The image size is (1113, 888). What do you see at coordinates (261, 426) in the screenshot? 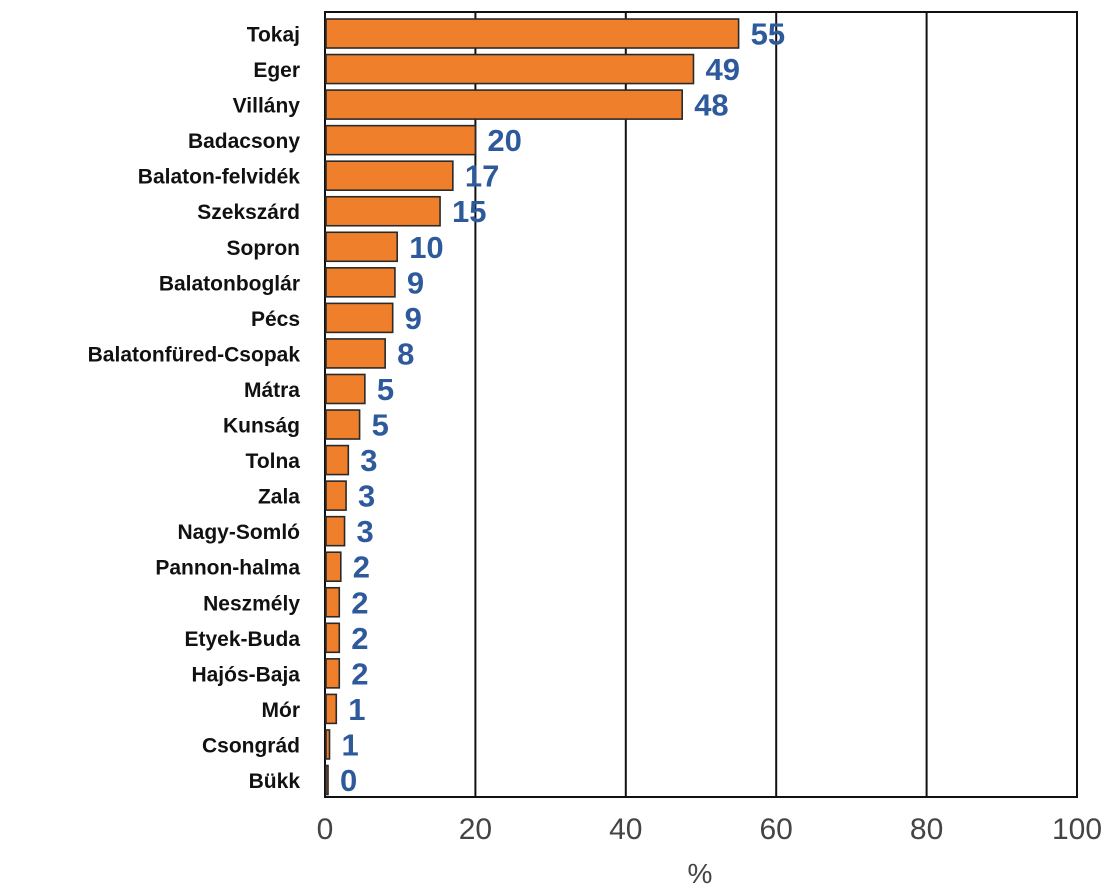
I see `category-label: Kunság` at bounding box center [261, 426].